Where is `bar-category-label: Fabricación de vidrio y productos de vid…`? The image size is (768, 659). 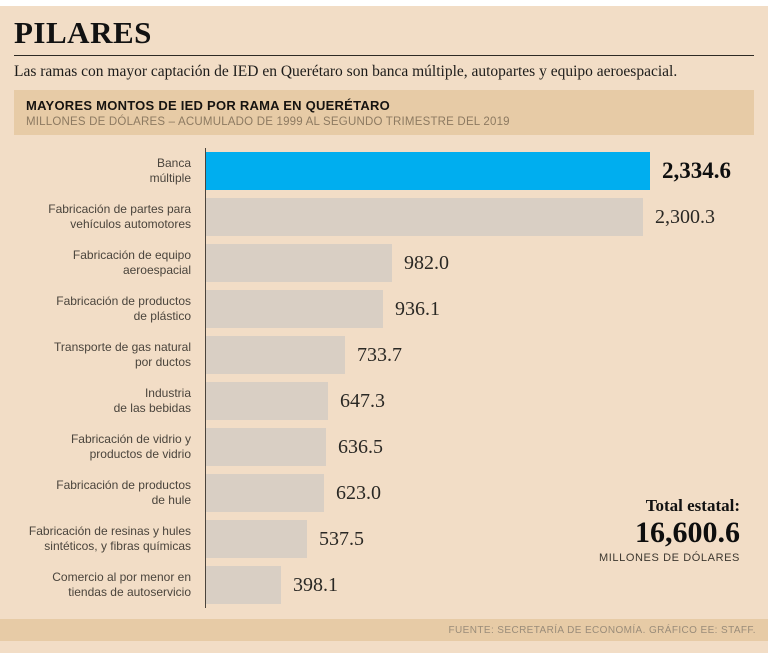
bar-category-label: Fabricación de vidrio y productos de vid… is located at coordinates (130, 447).